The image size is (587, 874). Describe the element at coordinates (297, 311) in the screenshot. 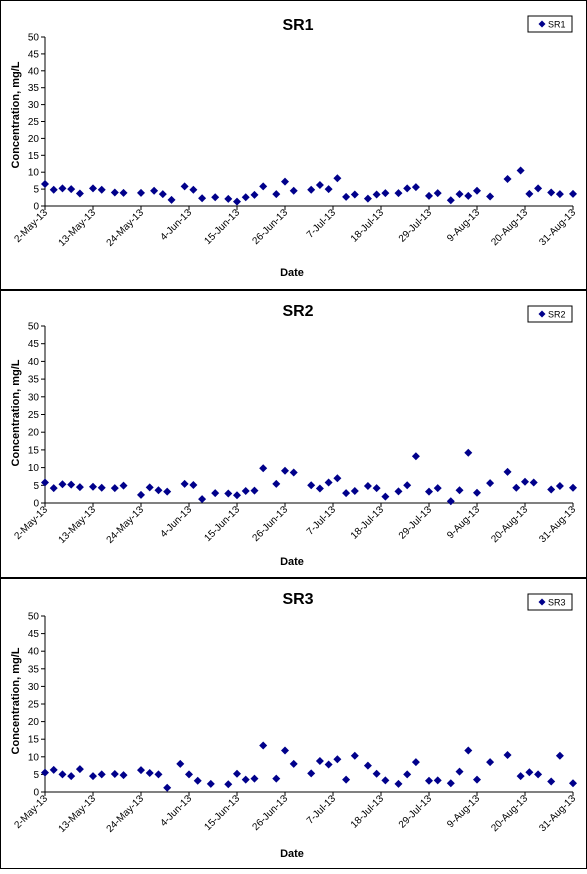

I see `chart-title: SR2` at that location.